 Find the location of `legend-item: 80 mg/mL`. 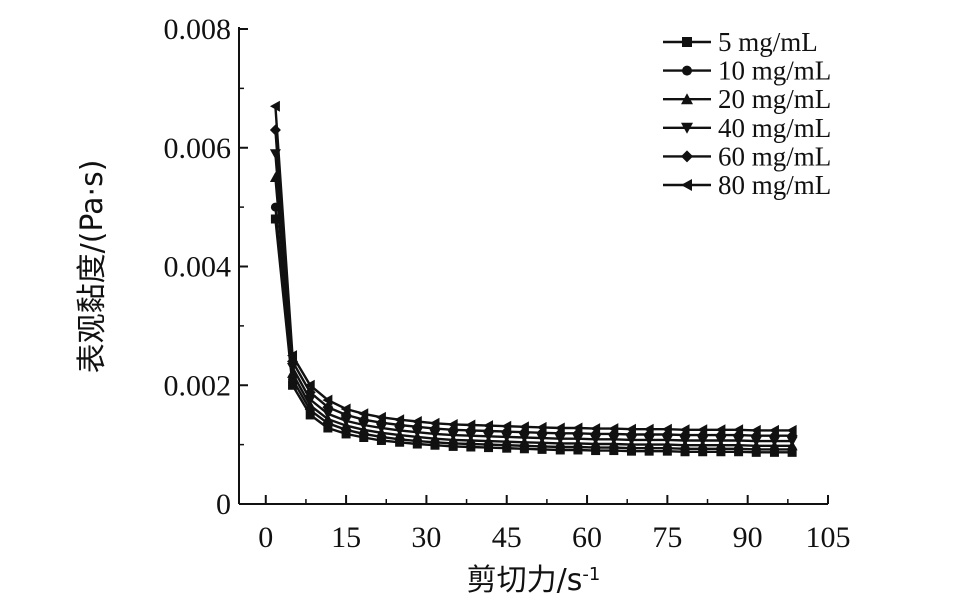

legend-item: 80 mg/mL is located at coordinates (747, 185).